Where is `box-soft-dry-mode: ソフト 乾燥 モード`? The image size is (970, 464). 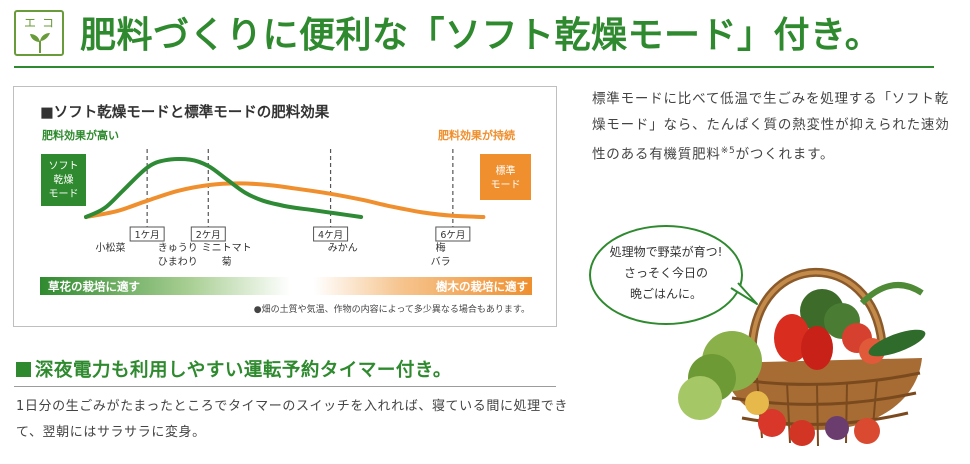 box-soft-dry-mode: ソフト 乾燥 モード is located at coordinates (63, 180).